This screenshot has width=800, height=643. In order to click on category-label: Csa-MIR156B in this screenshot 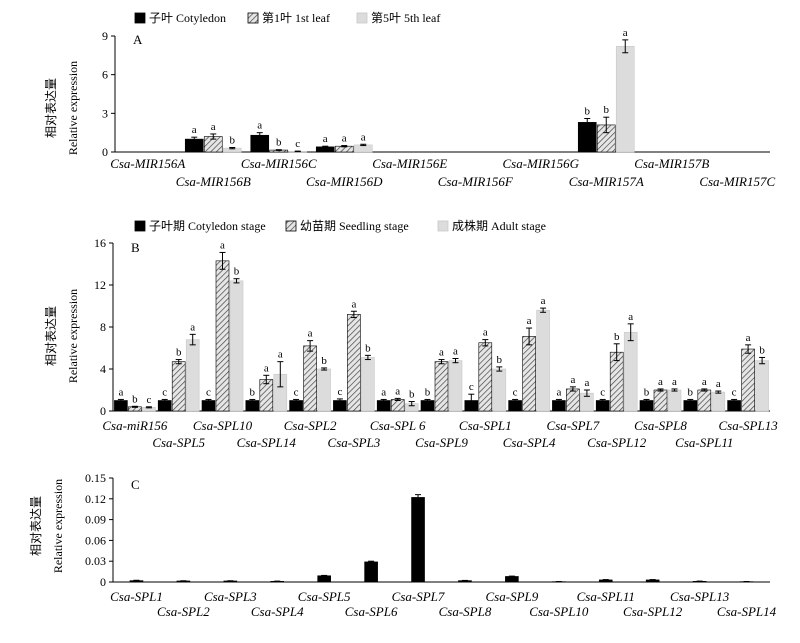, I will do `click(213, 181)`.